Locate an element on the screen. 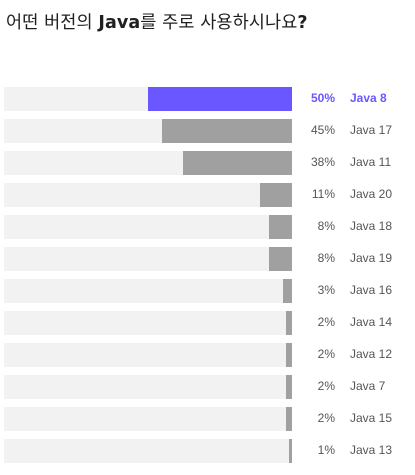 The image size is (415, 475). bar-row: 1% Java 13 is located at coordinates (207, 451).